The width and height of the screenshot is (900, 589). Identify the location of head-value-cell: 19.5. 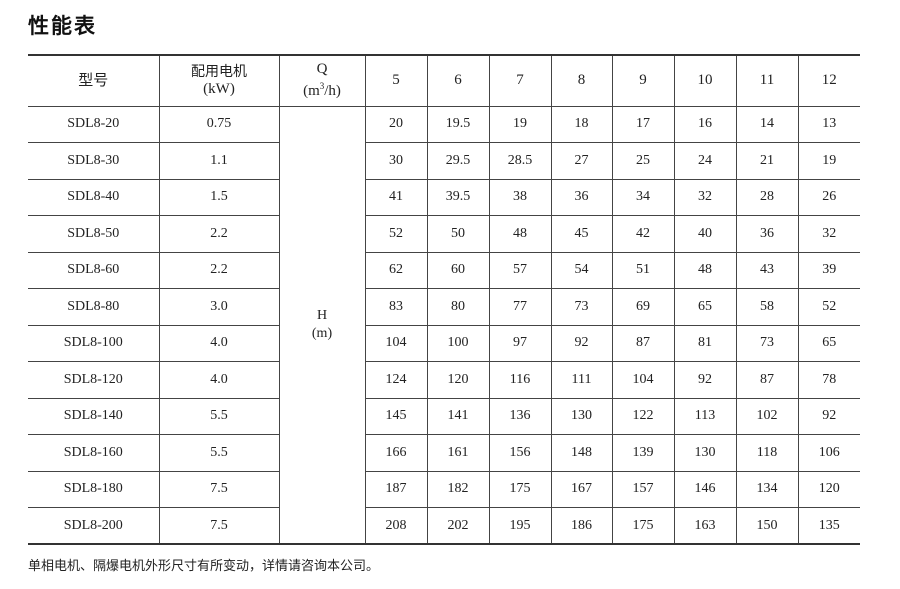
(458, 124).